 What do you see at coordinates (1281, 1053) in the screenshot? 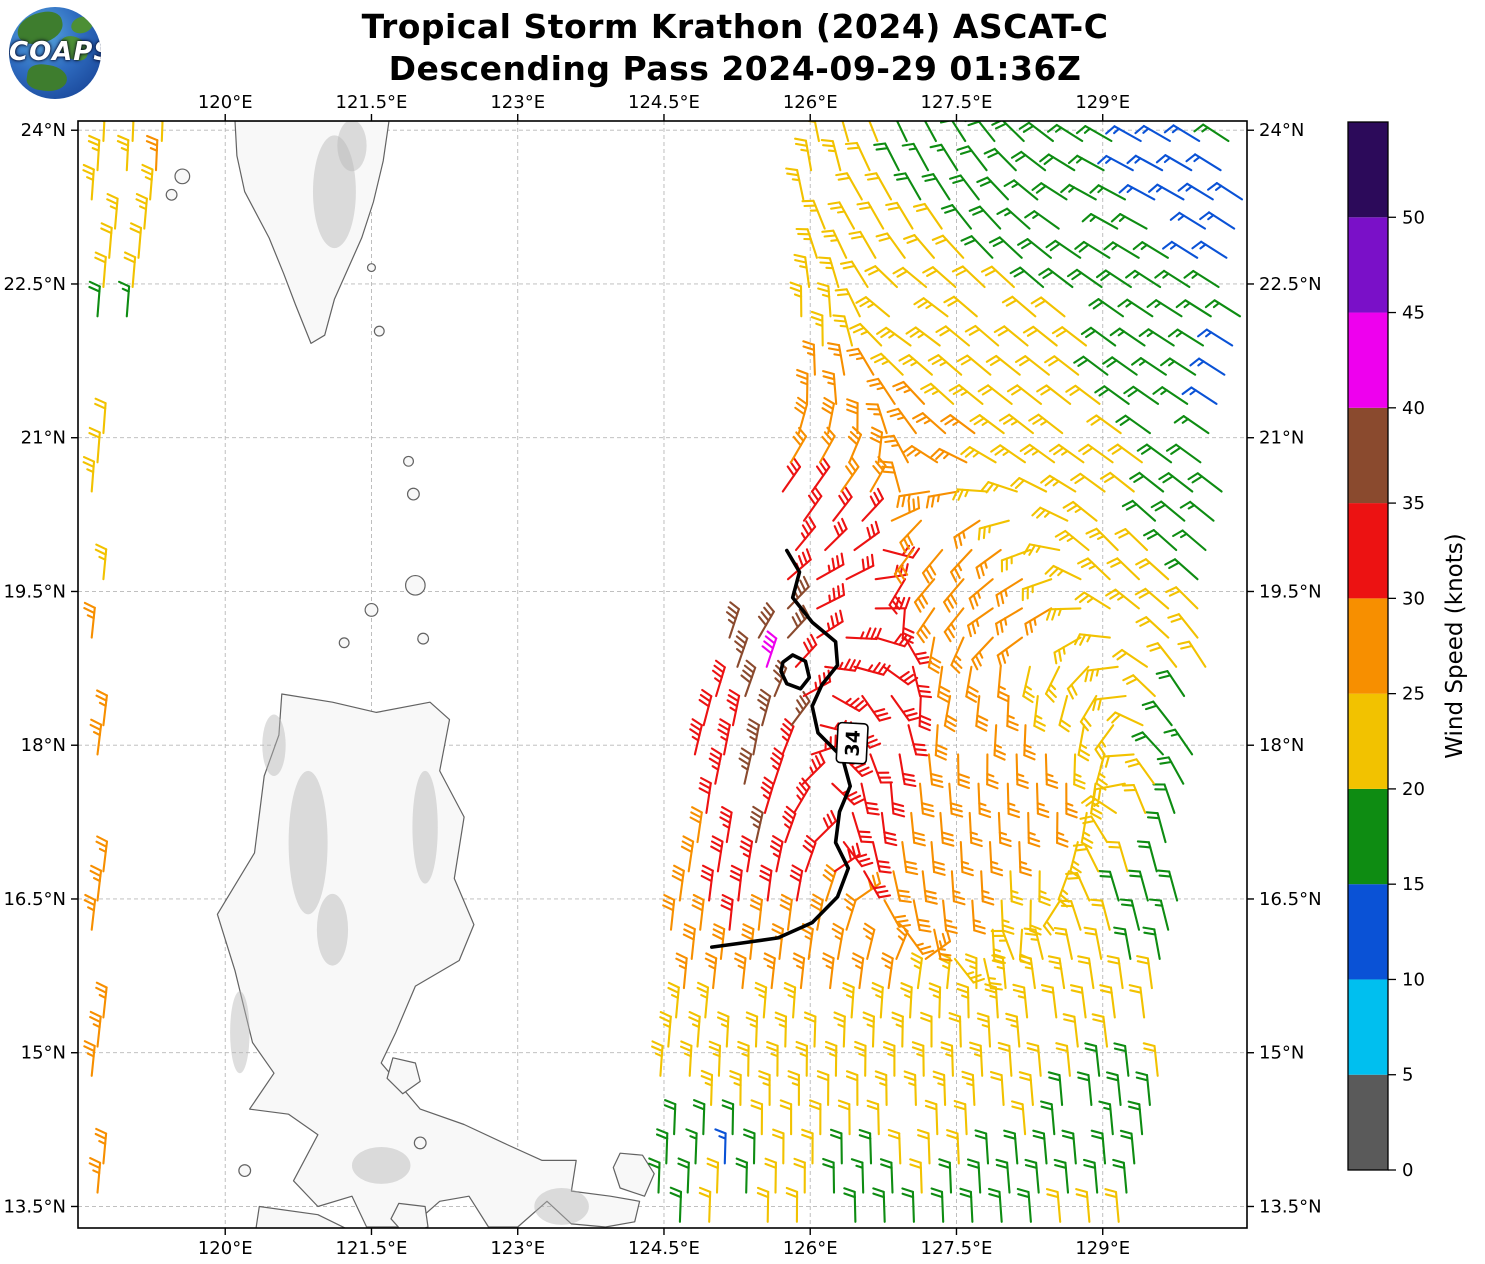
I see `lat-tick-label-right: 15°N` at bounding box center [1281, 1053].